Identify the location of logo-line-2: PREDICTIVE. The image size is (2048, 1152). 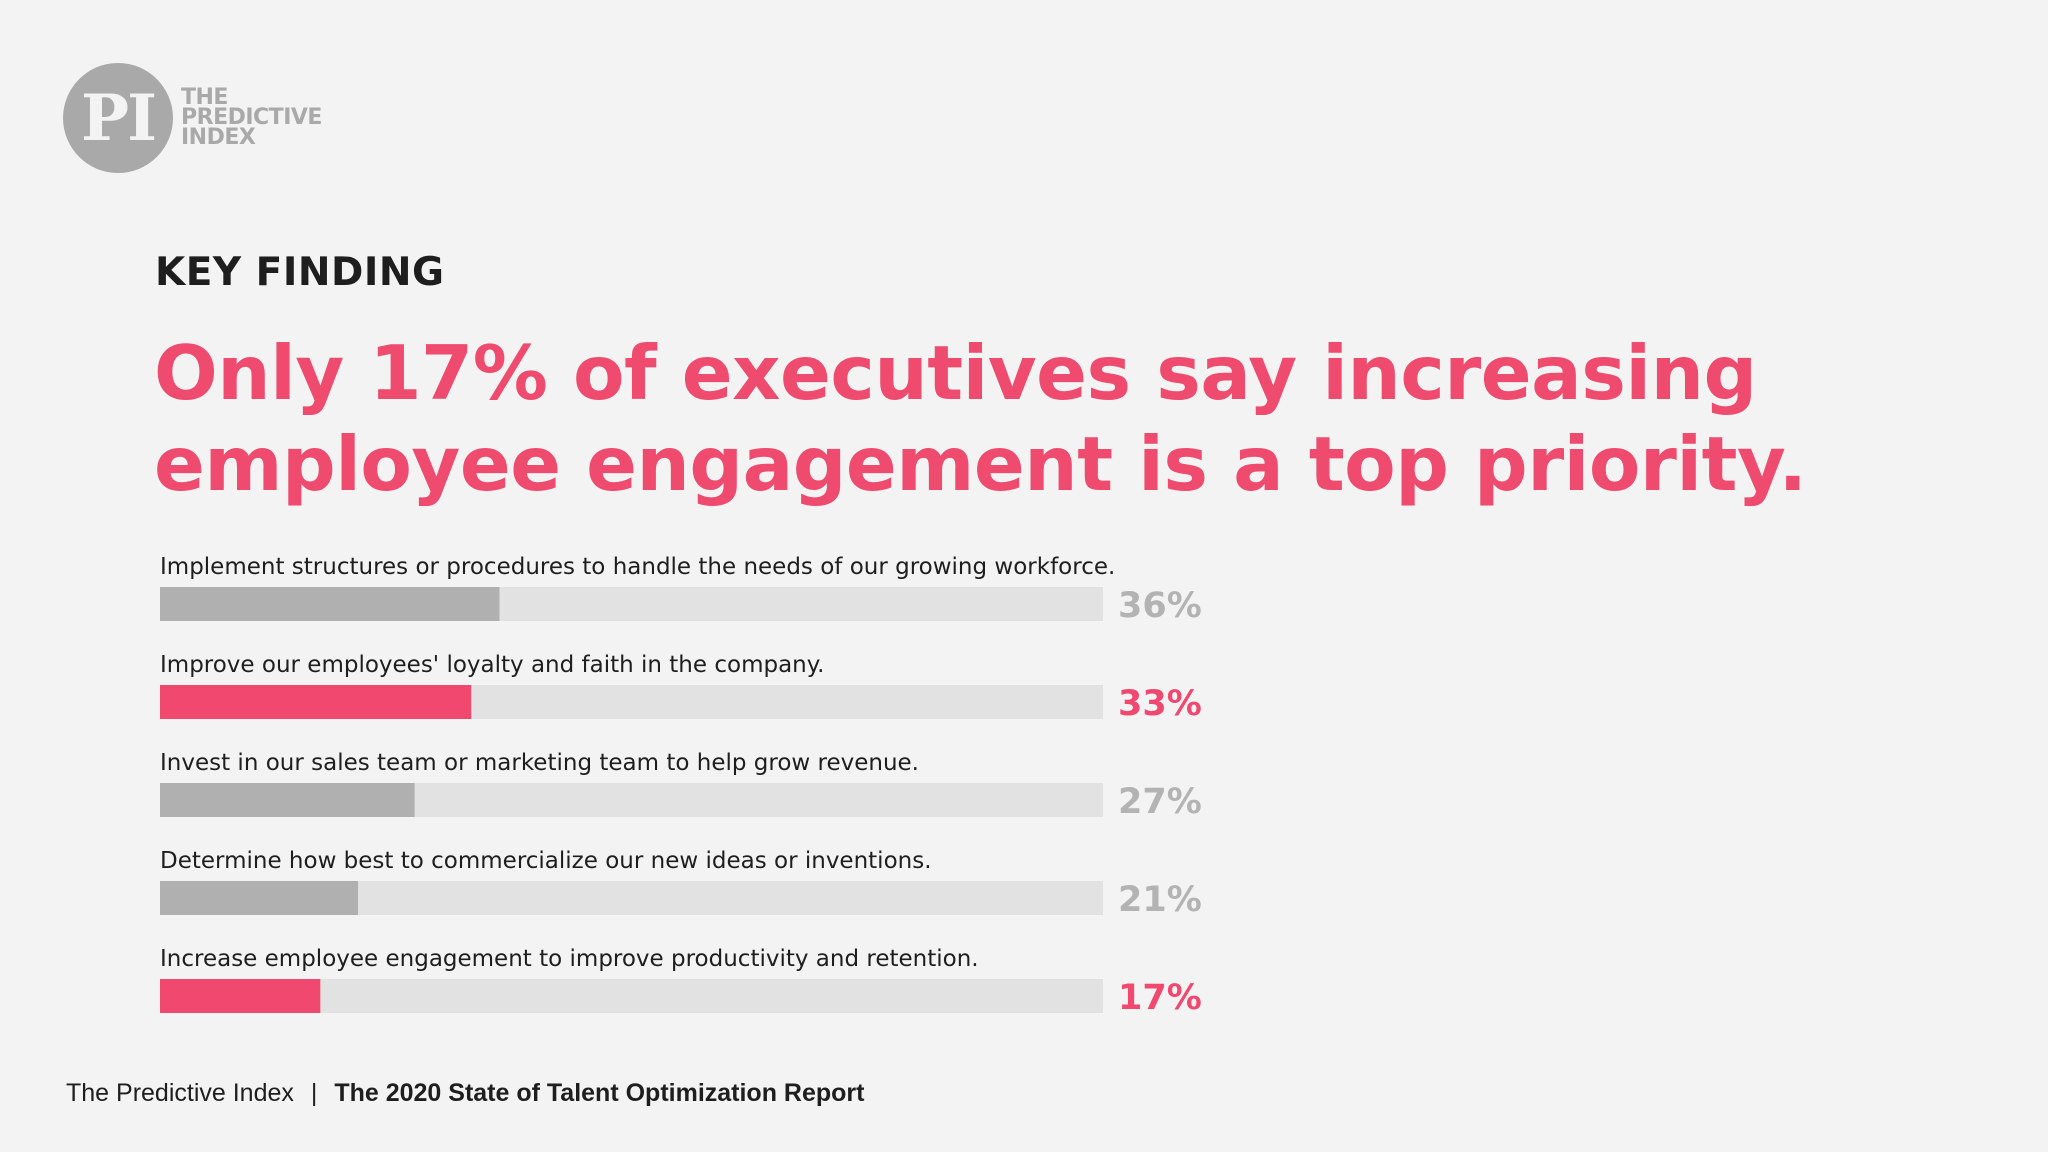
(251, 117).